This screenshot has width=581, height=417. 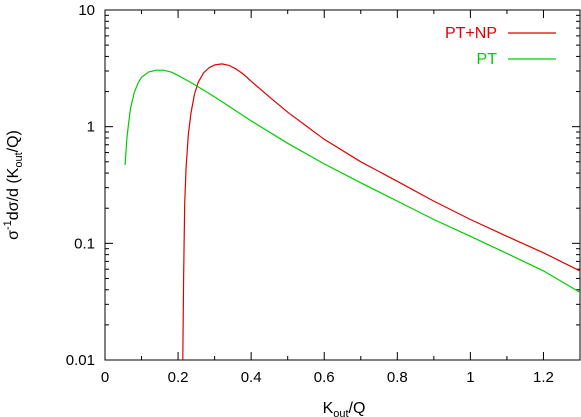 I want to click on x-tick-label: 0.8, so click(x=397, y=377).